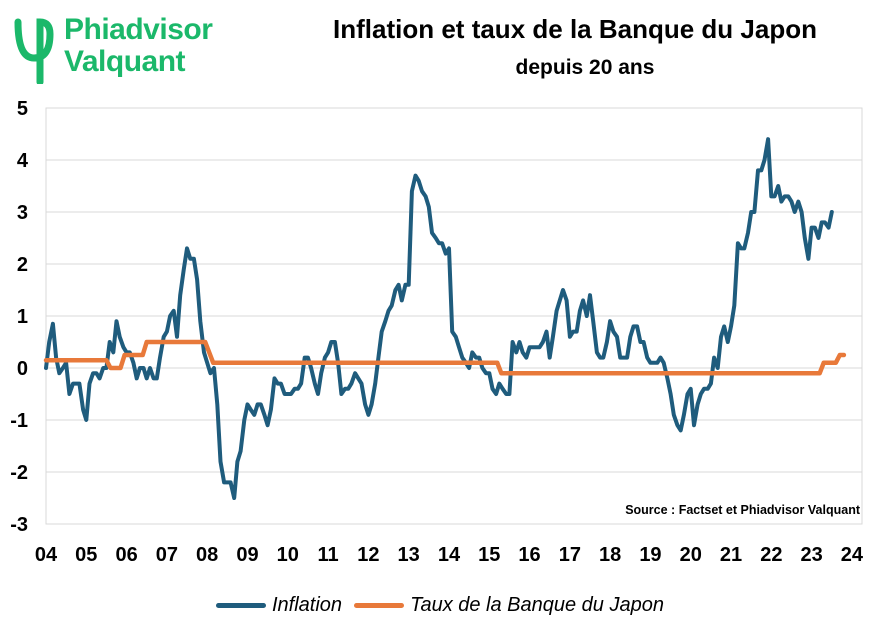 This screenshot has height=624, width=880. Describe the element at coordinates (307, 605) in the screenshot. I see `legend-label-inflation: Inflation` at that location.